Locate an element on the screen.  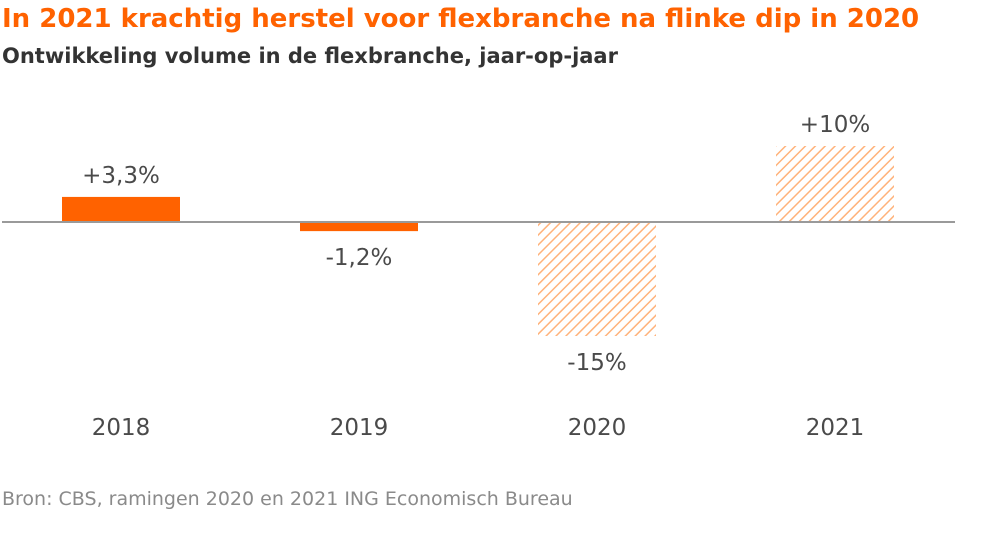
bar-2018 is located at coordinates (121, 209).